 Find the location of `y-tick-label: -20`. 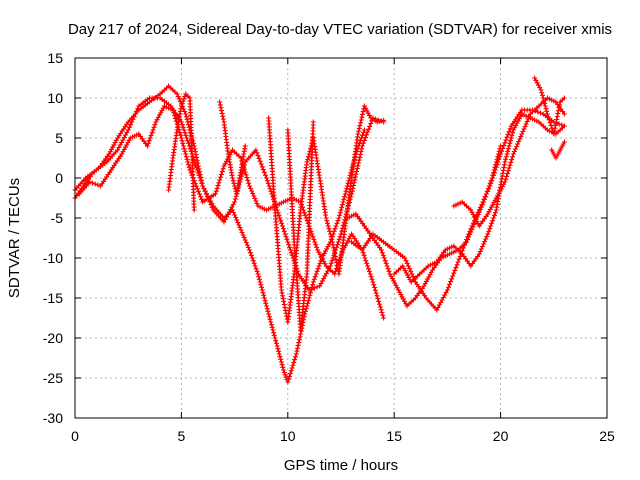

y-tick-label: -20 is located at coordinates (53, 338).